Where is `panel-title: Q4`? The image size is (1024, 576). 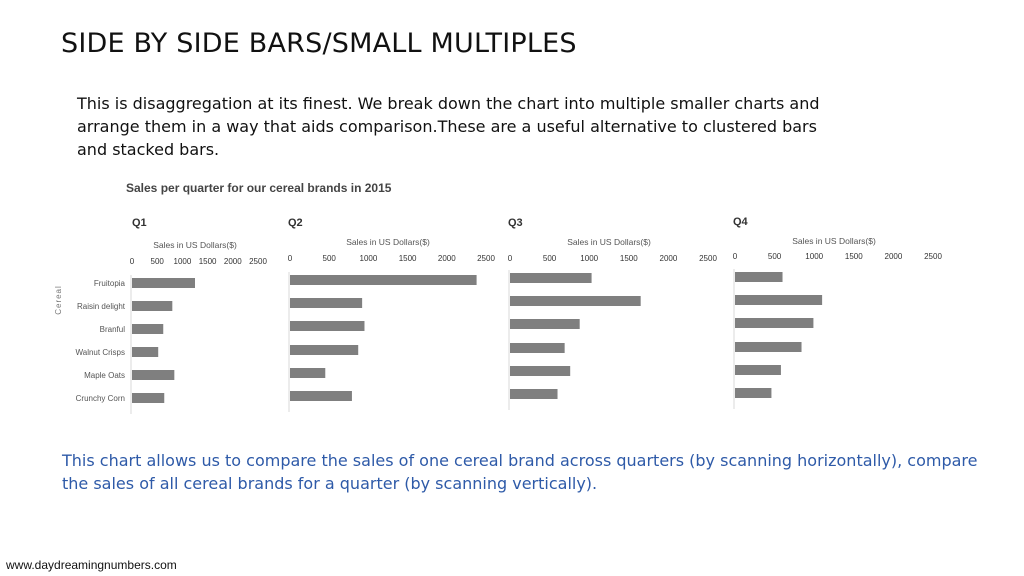
panel-title: Q4 is located at coordinates (741, 222).